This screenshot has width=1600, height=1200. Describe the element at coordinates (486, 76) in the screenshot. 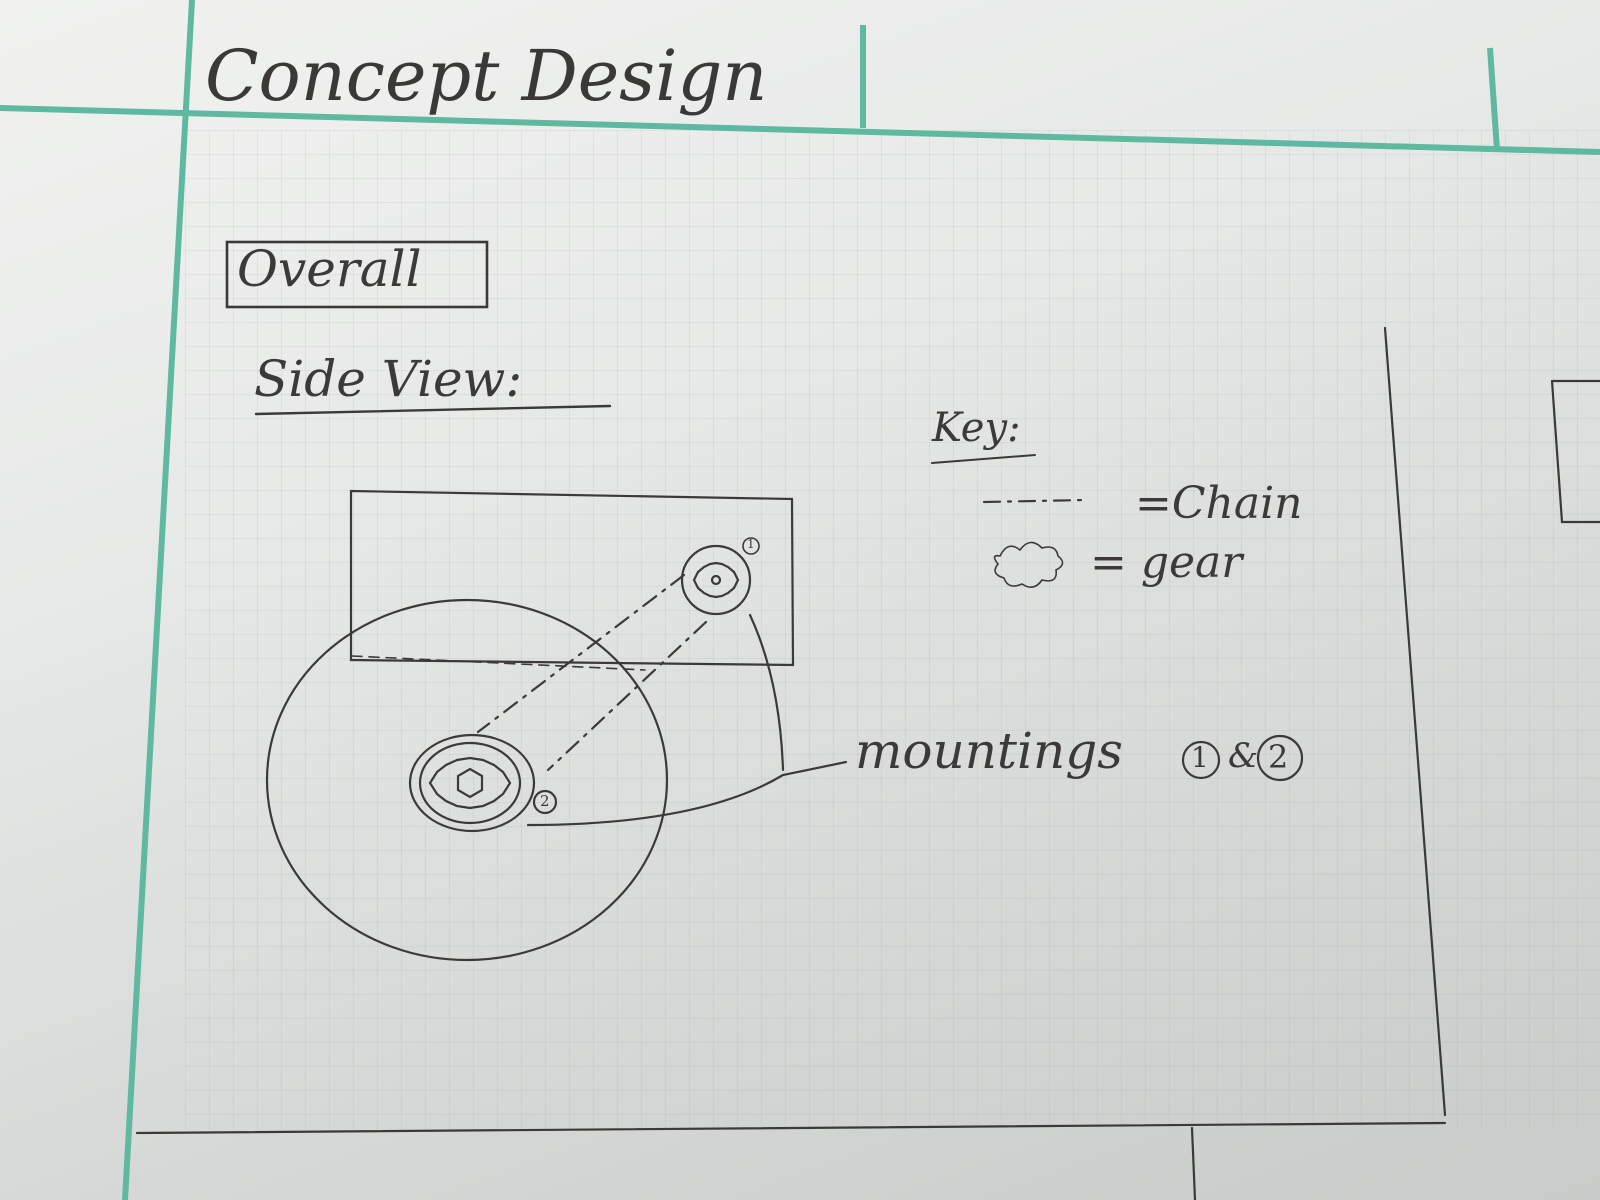

I see `page-title: Concept Design` at that location.